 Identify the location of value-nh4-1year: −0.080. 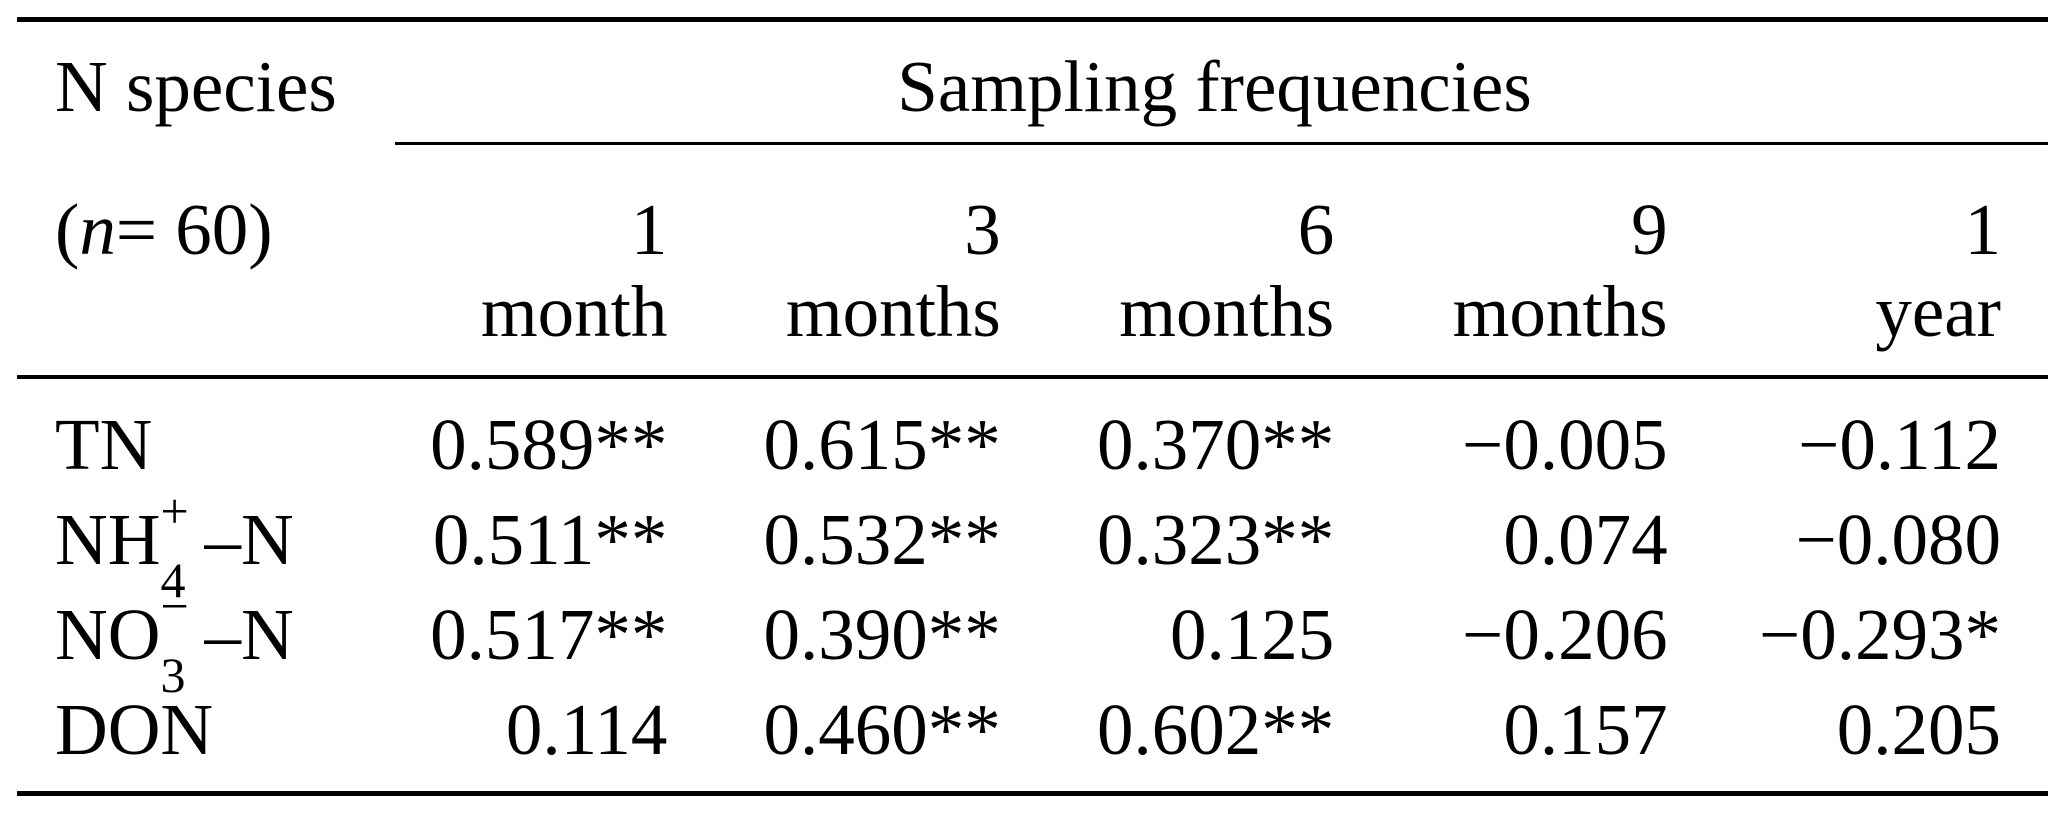
(1898, 539).